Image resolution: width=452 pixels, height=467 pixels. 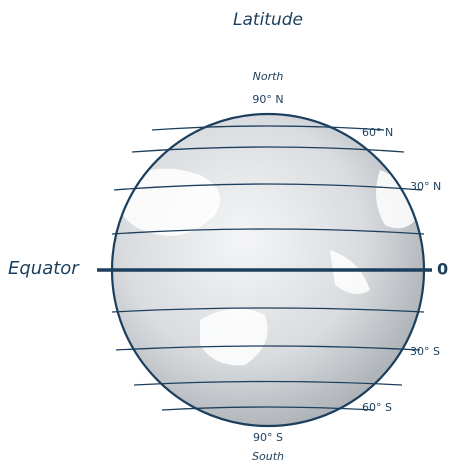 I want to click on equator-name: Equator, so click(x=44, y=268).